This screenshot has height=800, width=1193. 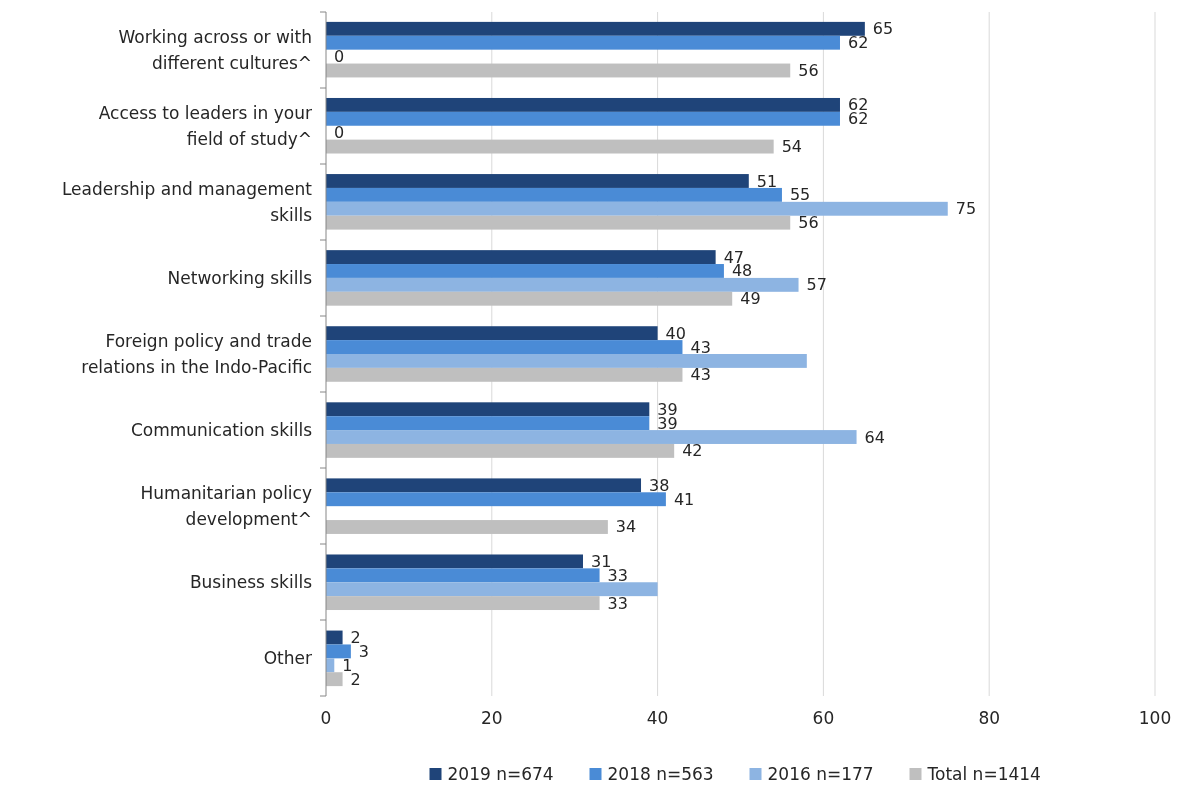 What do you see at coordinates (626, 527) in the screenshot?
I see `data-label: 34` at bounding box center [626, 527].